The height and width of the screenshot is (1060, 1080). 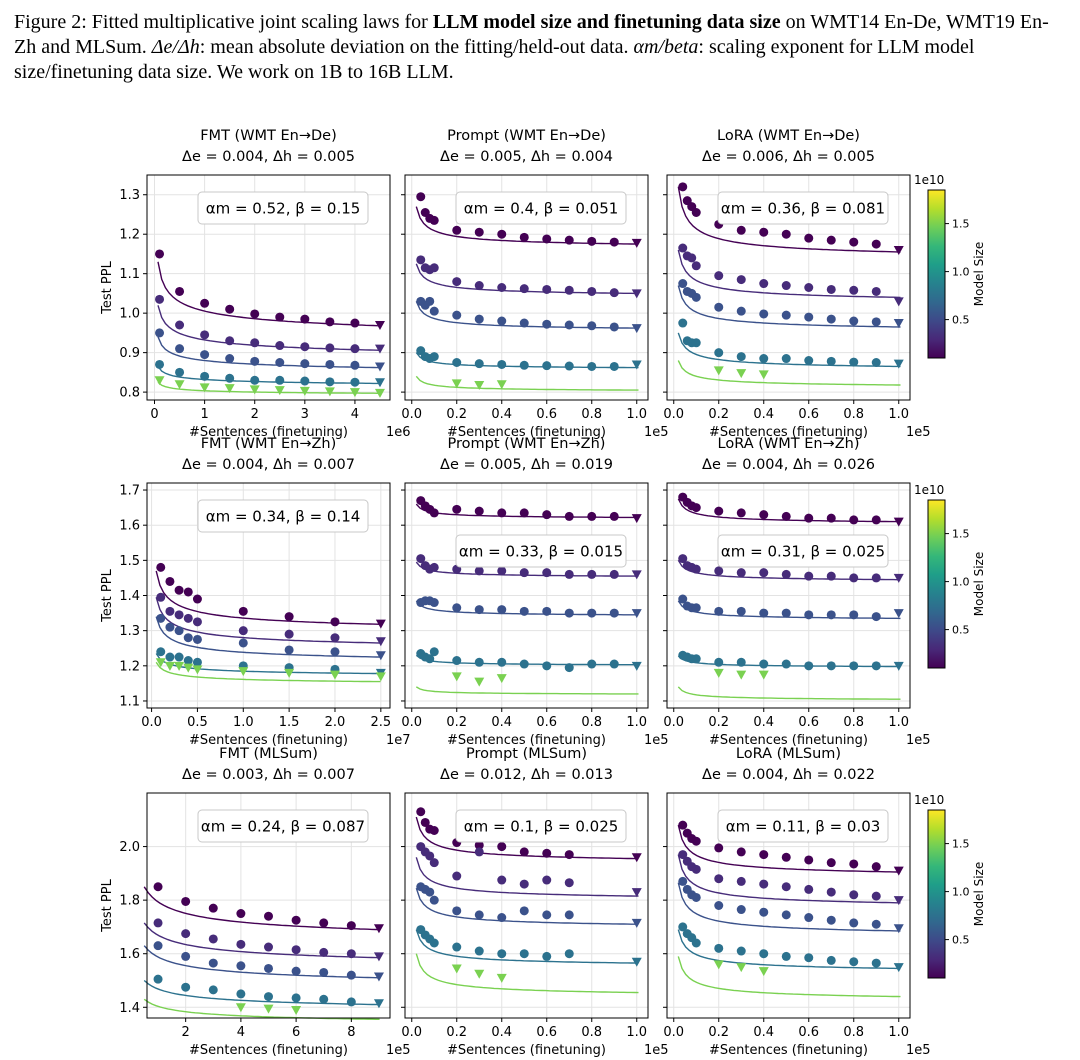 What do you see at coordinates (411, 1032) in the screenshot?
I see `x-tick-label: 0.0` at bounding box center [411, 1032].